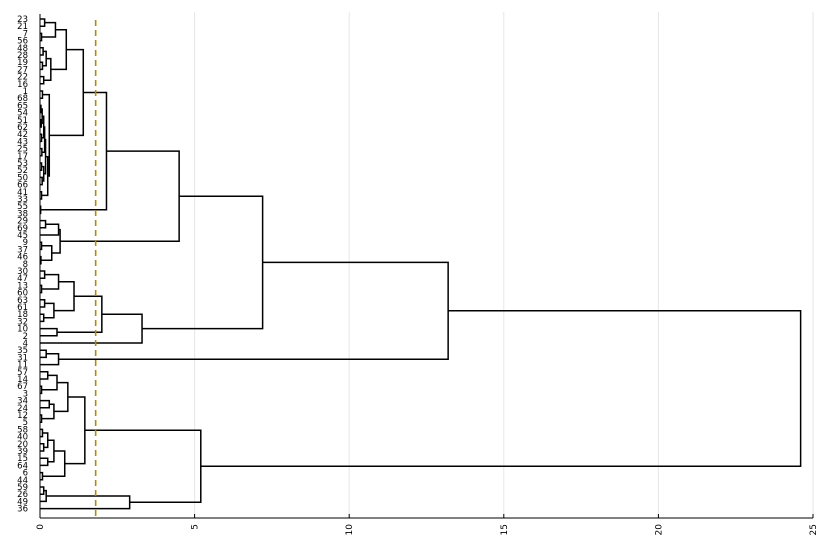  What do you see at coordinates (350, 530) in the screenshot?
I see `x-tick-label: 10` at bounding box center [350, 530].